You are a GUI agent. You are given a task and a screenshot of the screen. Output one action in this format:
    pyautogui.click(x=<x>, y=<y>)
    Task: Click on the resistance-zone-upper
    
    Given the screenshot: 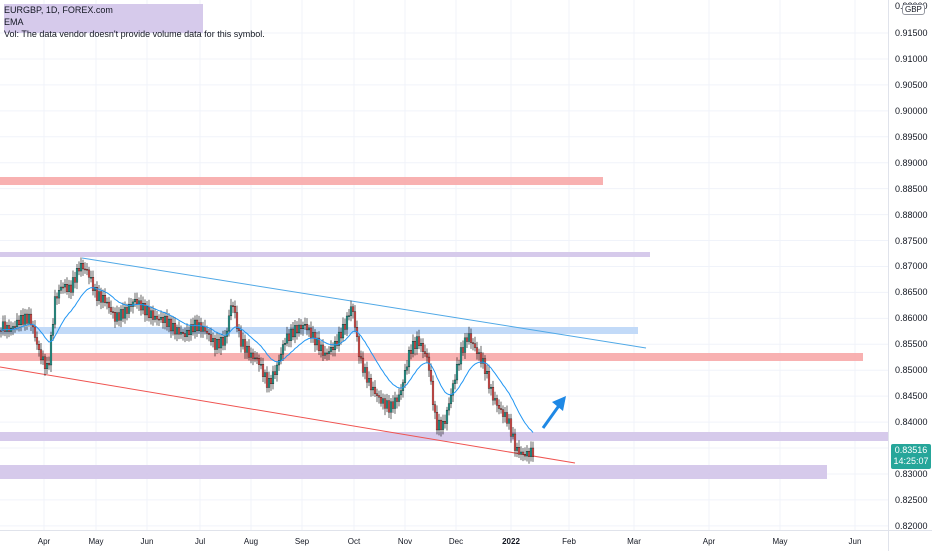 What is the action you would take?
    pyautogui.click(x=301, y=181)
    